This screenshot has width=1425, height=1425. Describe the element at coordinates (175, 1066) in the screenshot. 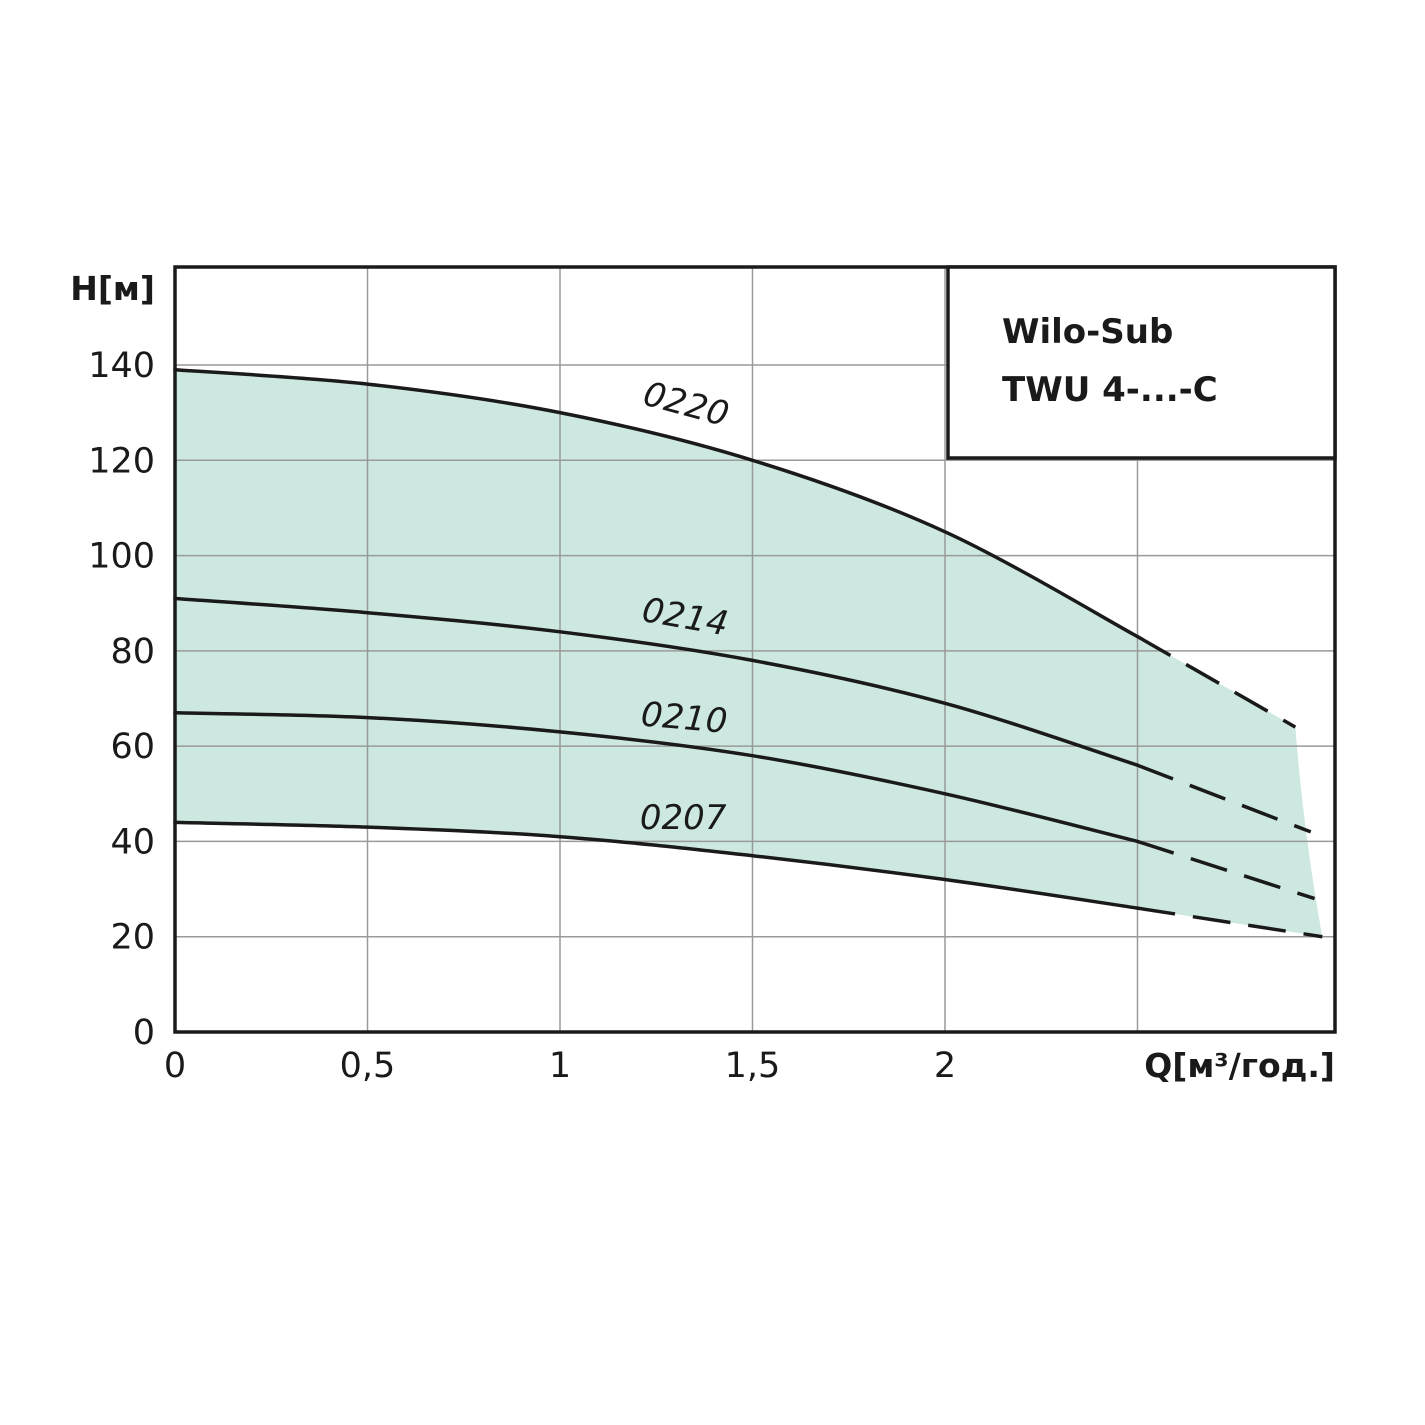

I see `x-tick-label: 0` at that location.